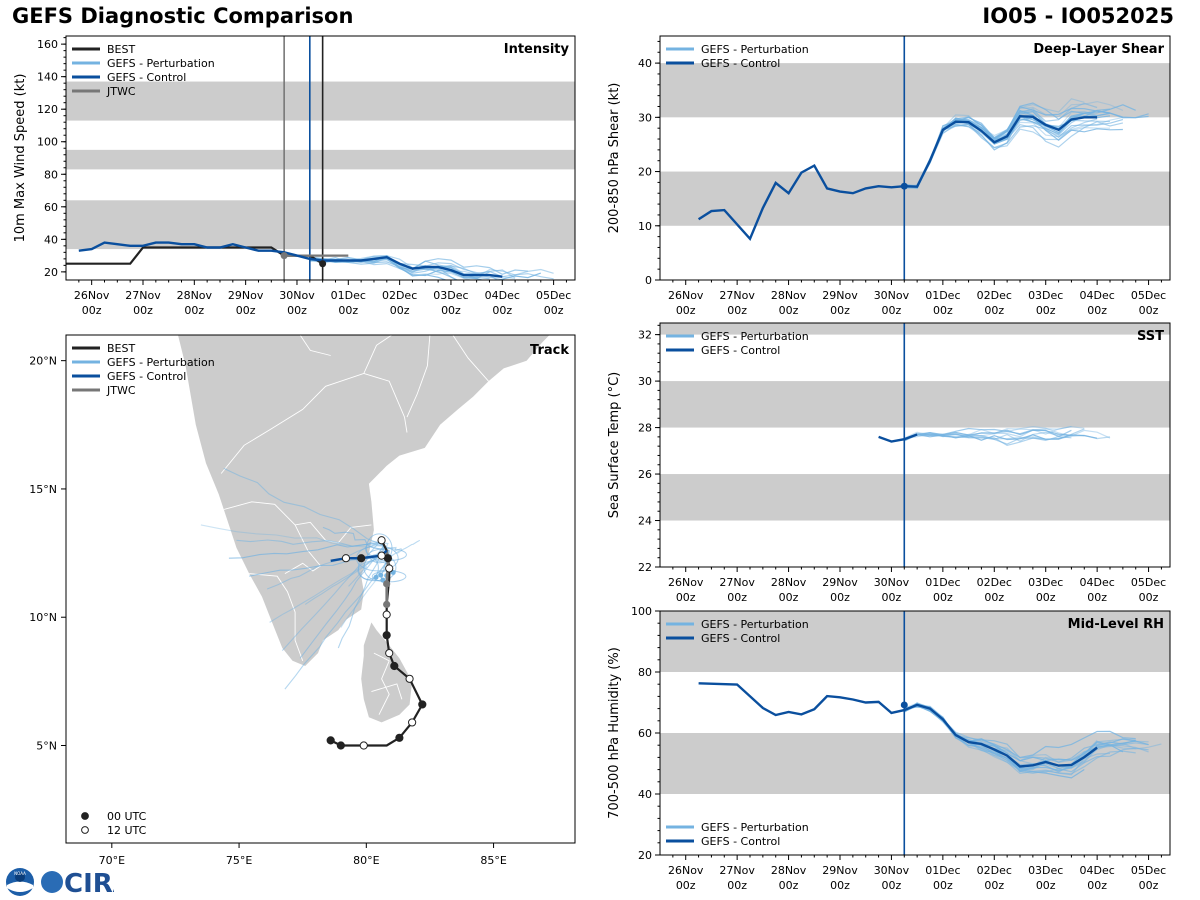 This screenshot has height=900, width=1200. What do you see at coordinates (915, 733) in the screenshot?
I see `plot-area-rh` at bounding box center [915, 733].